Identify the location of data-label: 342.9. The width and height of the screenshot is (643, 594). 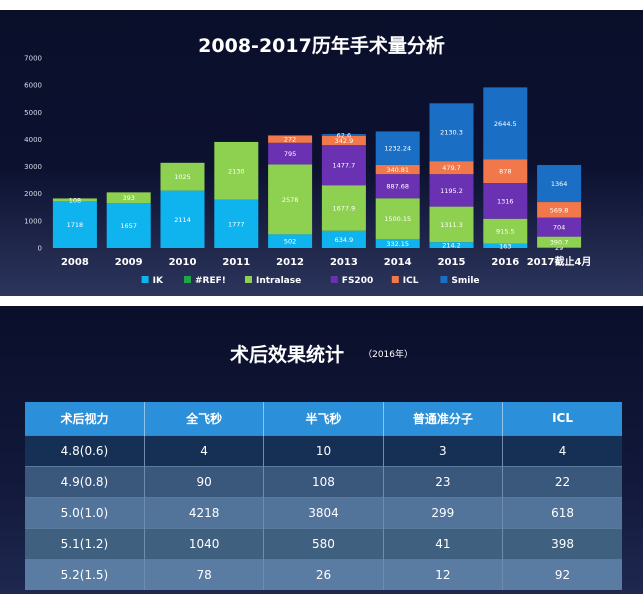
(344, 141).